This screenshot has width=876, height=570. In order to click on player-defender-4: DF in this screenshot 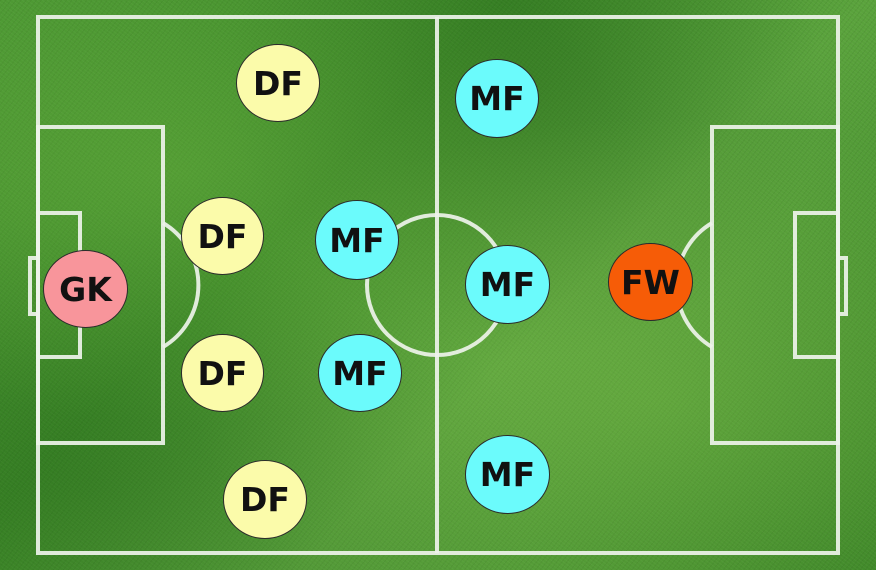, I will do `click(265, 499)`.